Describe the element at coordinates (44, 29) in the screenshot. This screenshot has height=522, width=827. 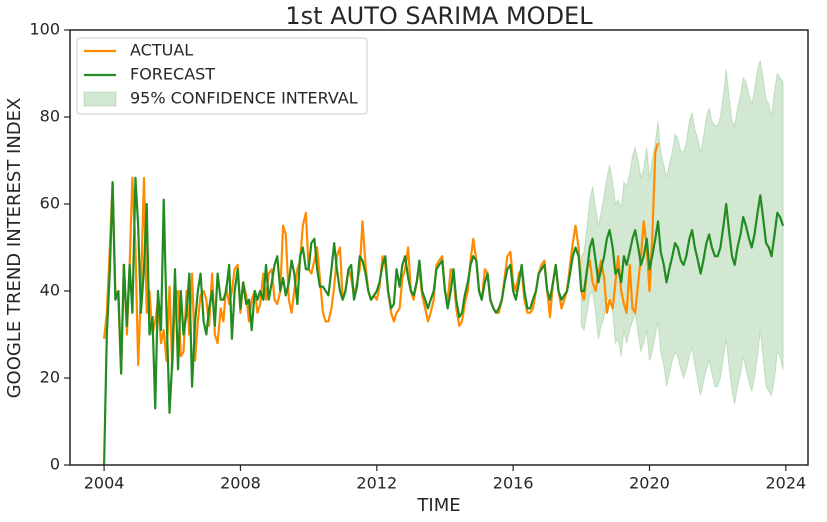
I see `y-tick-label: 100` at that location.